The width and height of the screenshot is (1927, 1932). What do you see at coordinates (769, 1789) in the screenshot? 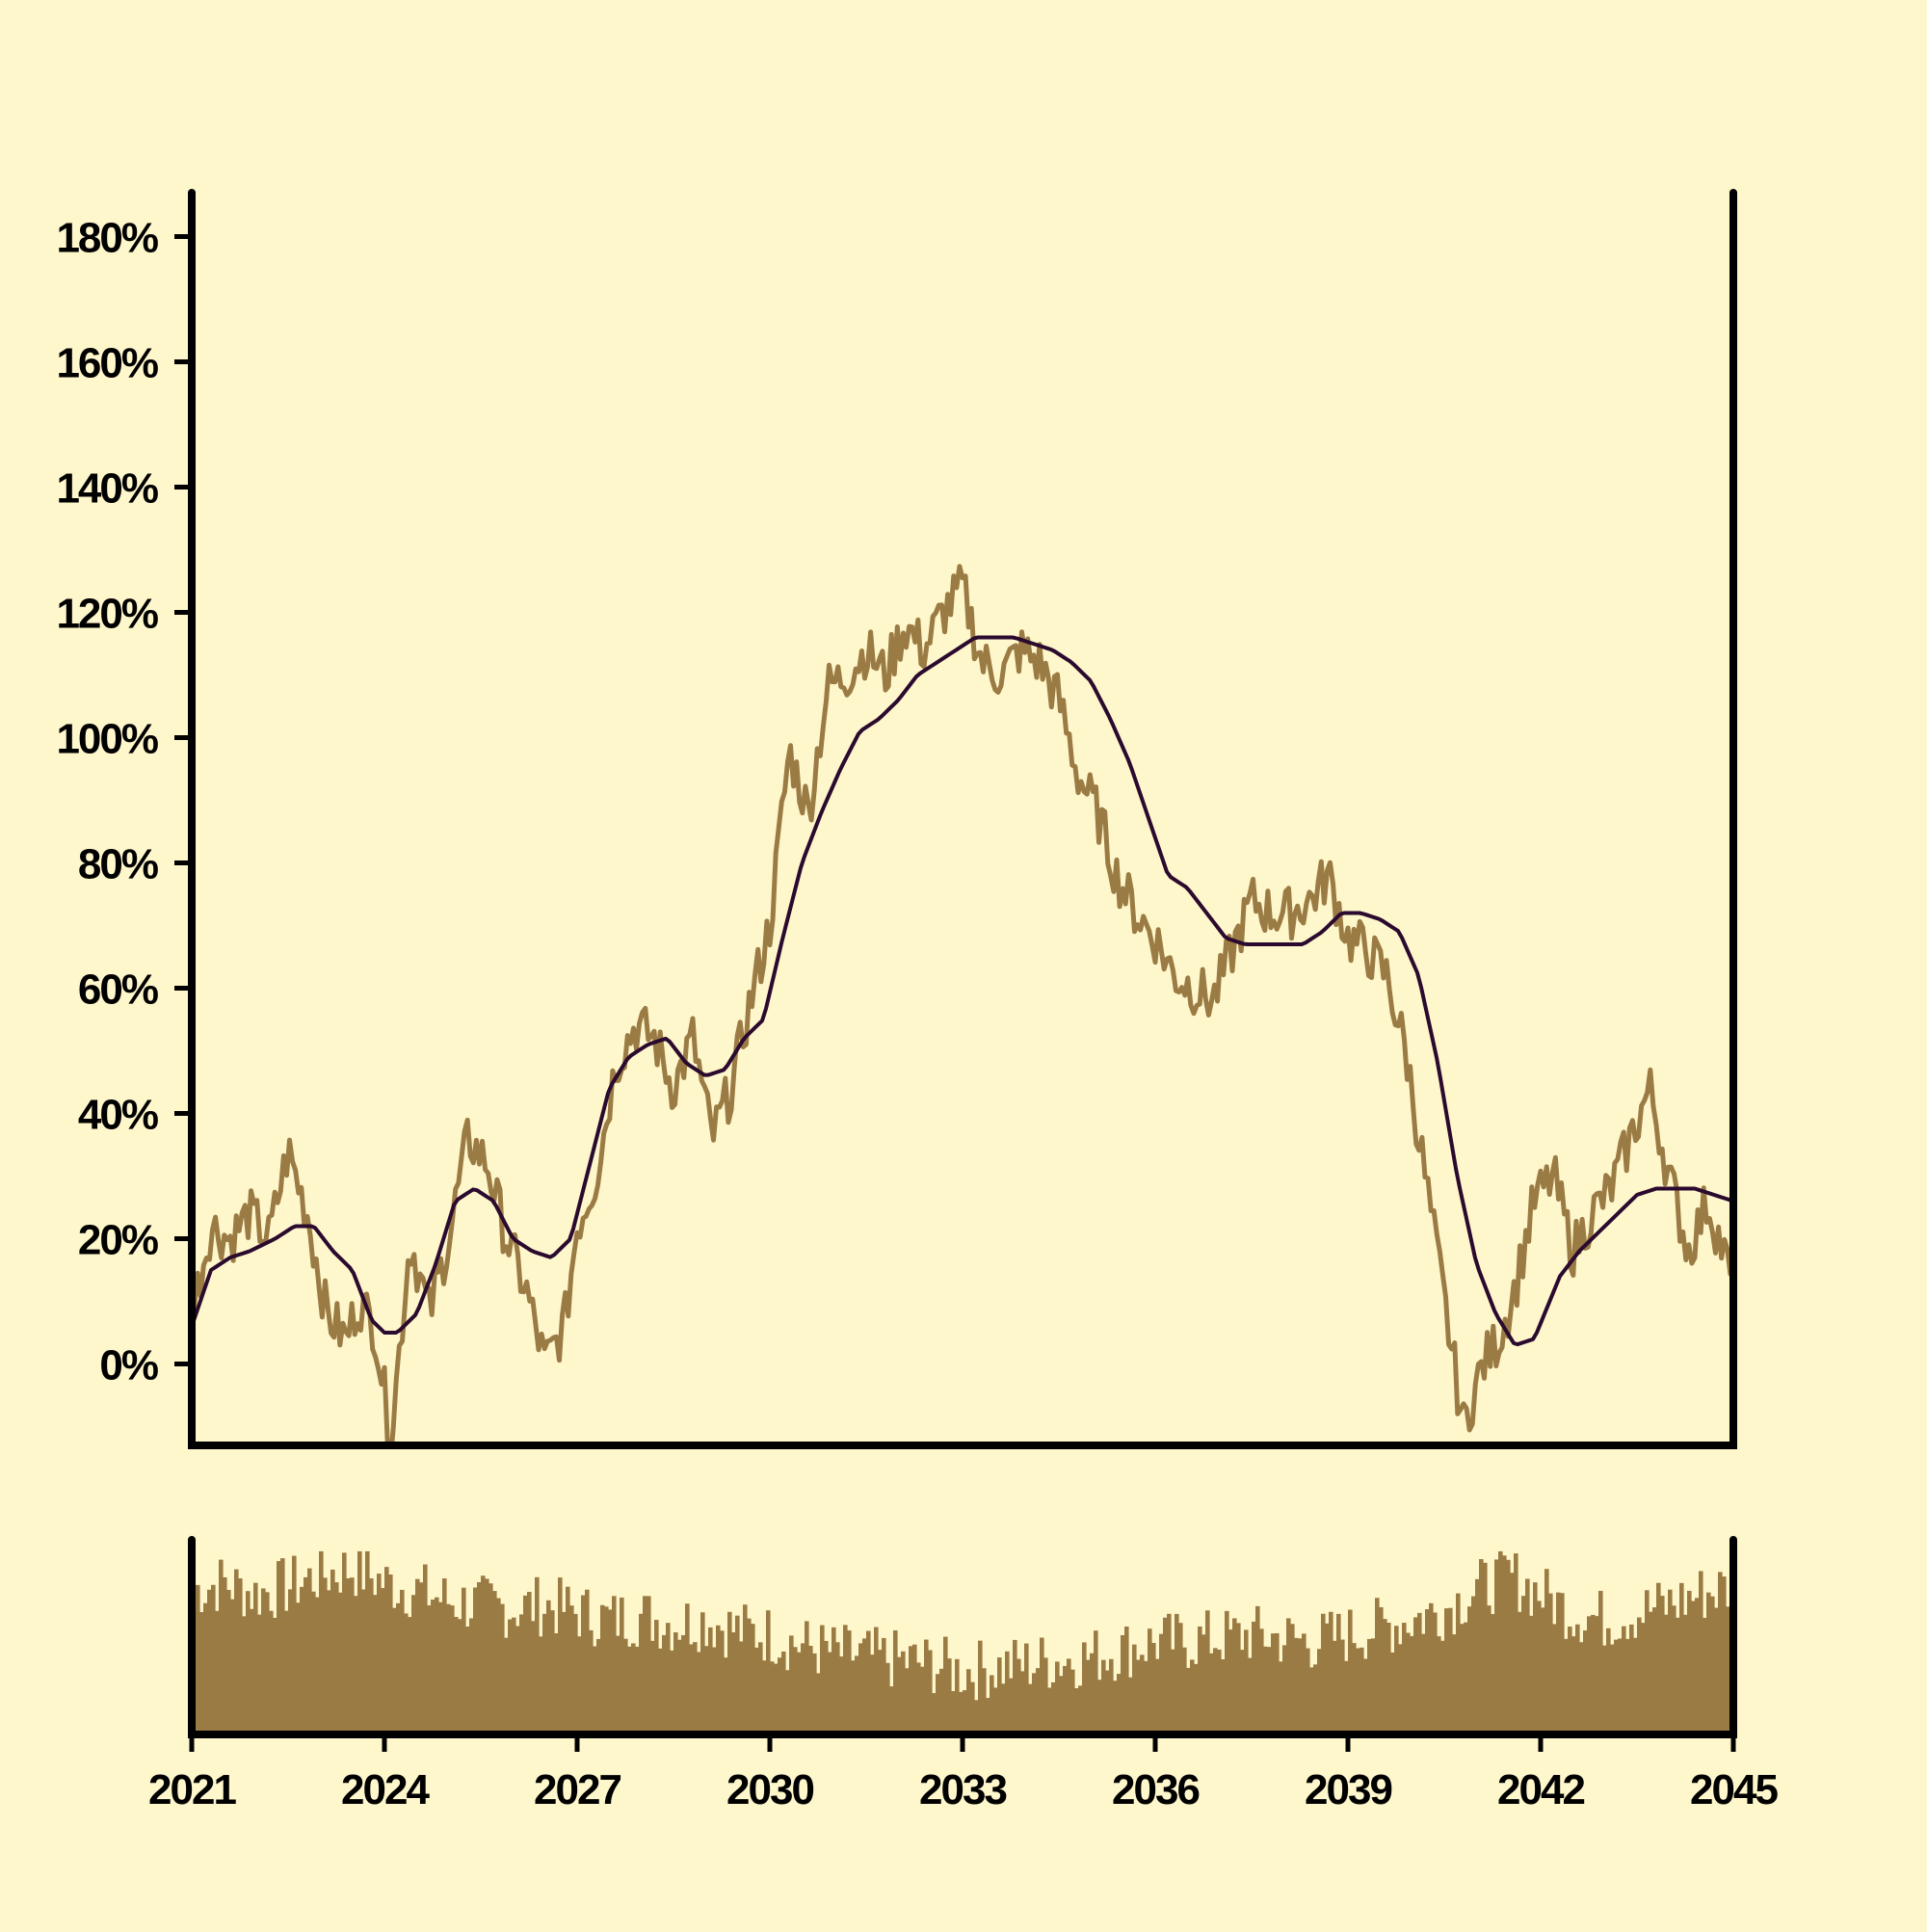
I see `x-tick-label: 2030` at bounding box center [769, 1789].